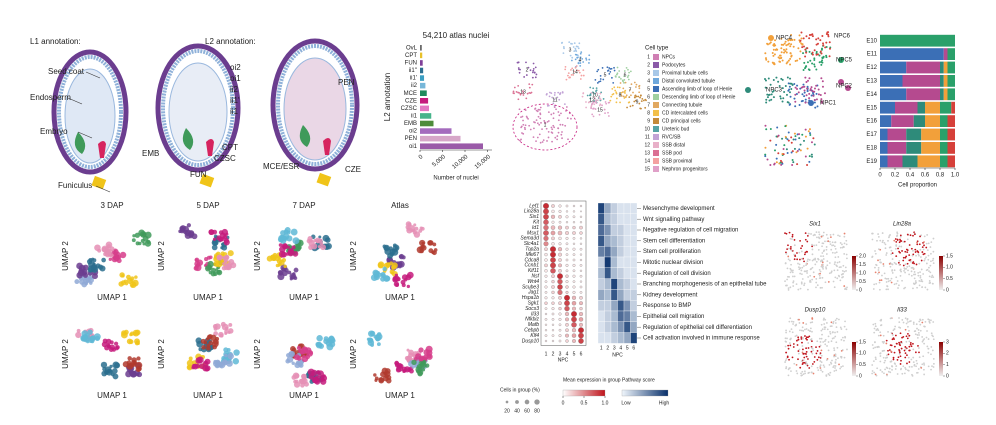  Describe the element at coordinates (546, 355) in the screenshot. I see `x-tick-label: 1` at that location.